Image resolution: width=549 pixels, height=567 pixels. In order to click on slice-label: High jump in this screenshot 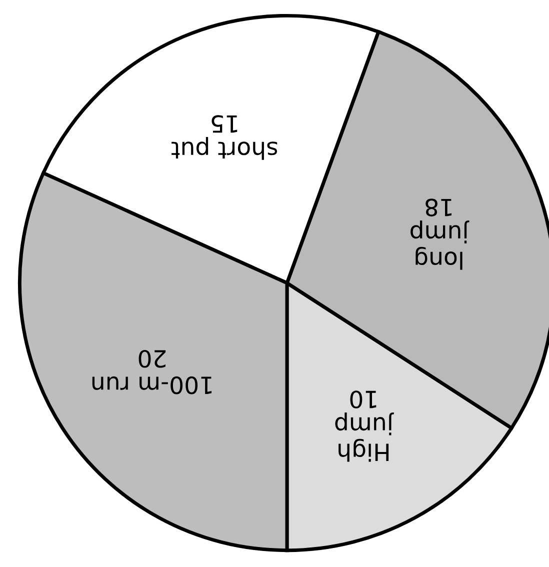, I will do `click(364, 437)`.